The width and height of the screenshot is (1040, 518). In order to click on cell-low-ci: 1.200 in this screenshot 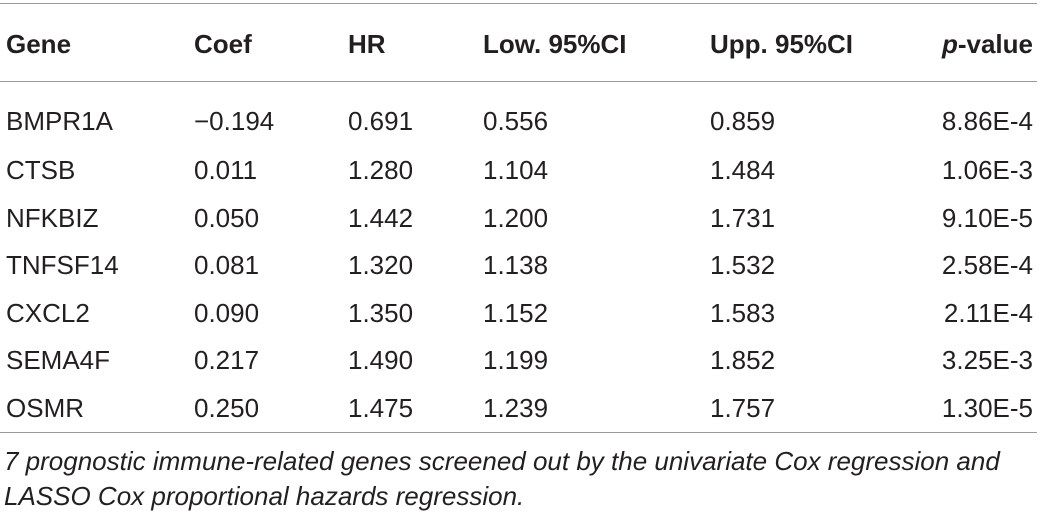, I will do `click(516, 217)`.